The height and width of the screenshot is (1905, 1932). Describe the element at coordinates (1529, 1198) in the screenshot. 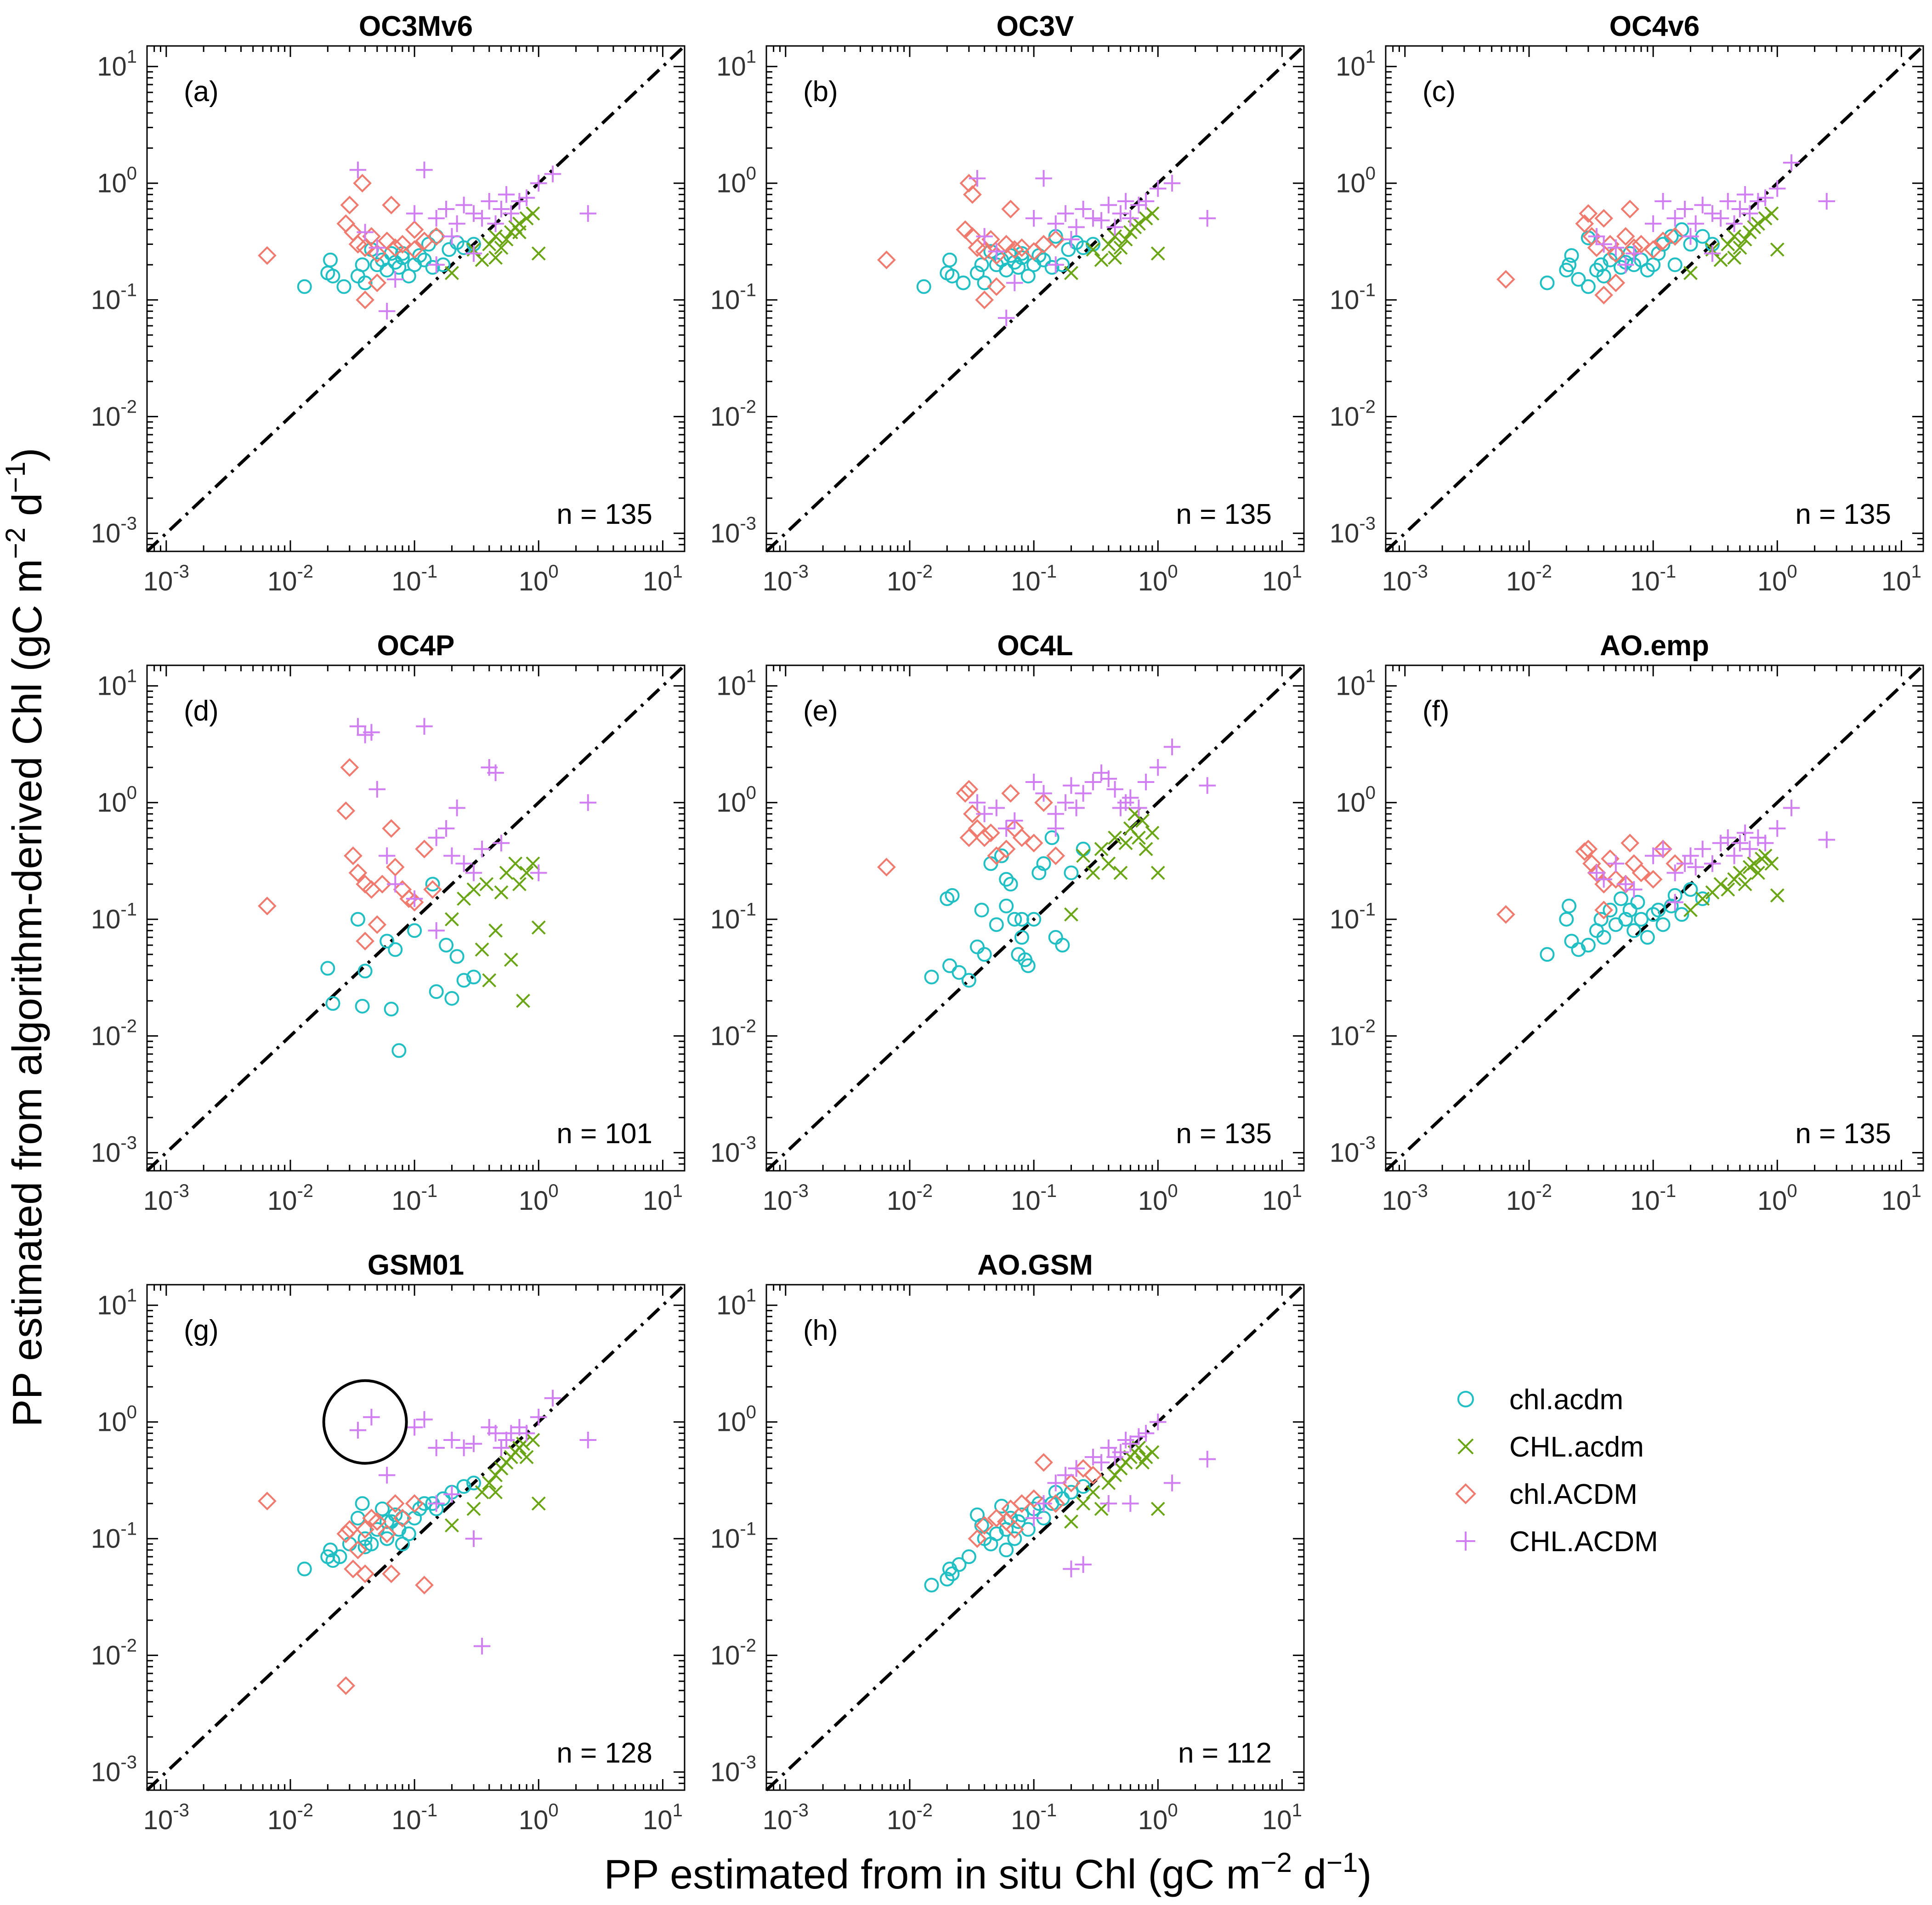

I see `x-tick-label: 10⁻²` at that location.